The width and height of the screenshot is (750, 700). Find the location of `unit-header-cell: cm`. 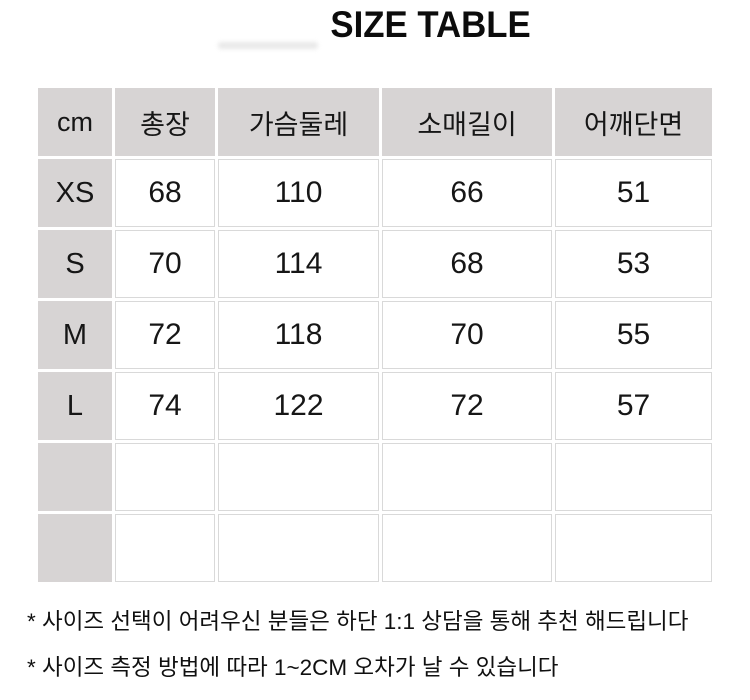

unit-header-cell: cm is located at coordinates (75, 122).